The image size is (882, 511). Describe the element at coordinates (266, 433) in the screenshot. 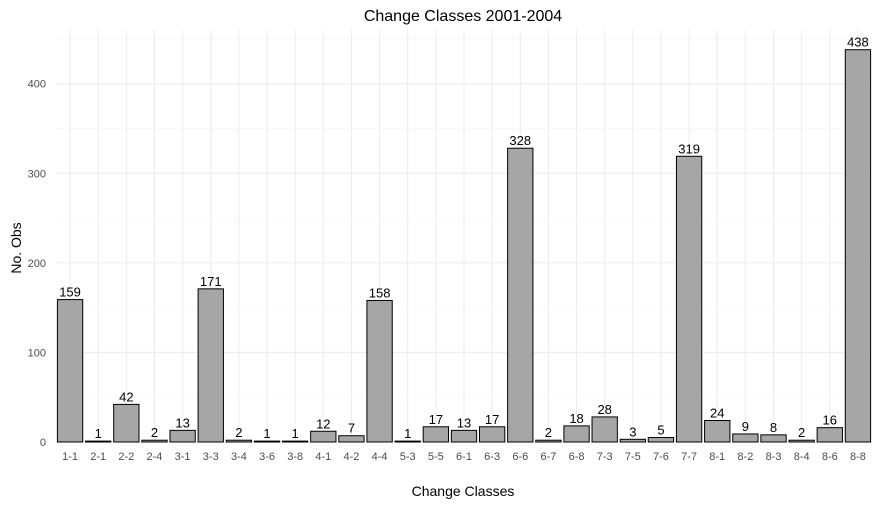

I see `data-label-3-6: 1` at that location.